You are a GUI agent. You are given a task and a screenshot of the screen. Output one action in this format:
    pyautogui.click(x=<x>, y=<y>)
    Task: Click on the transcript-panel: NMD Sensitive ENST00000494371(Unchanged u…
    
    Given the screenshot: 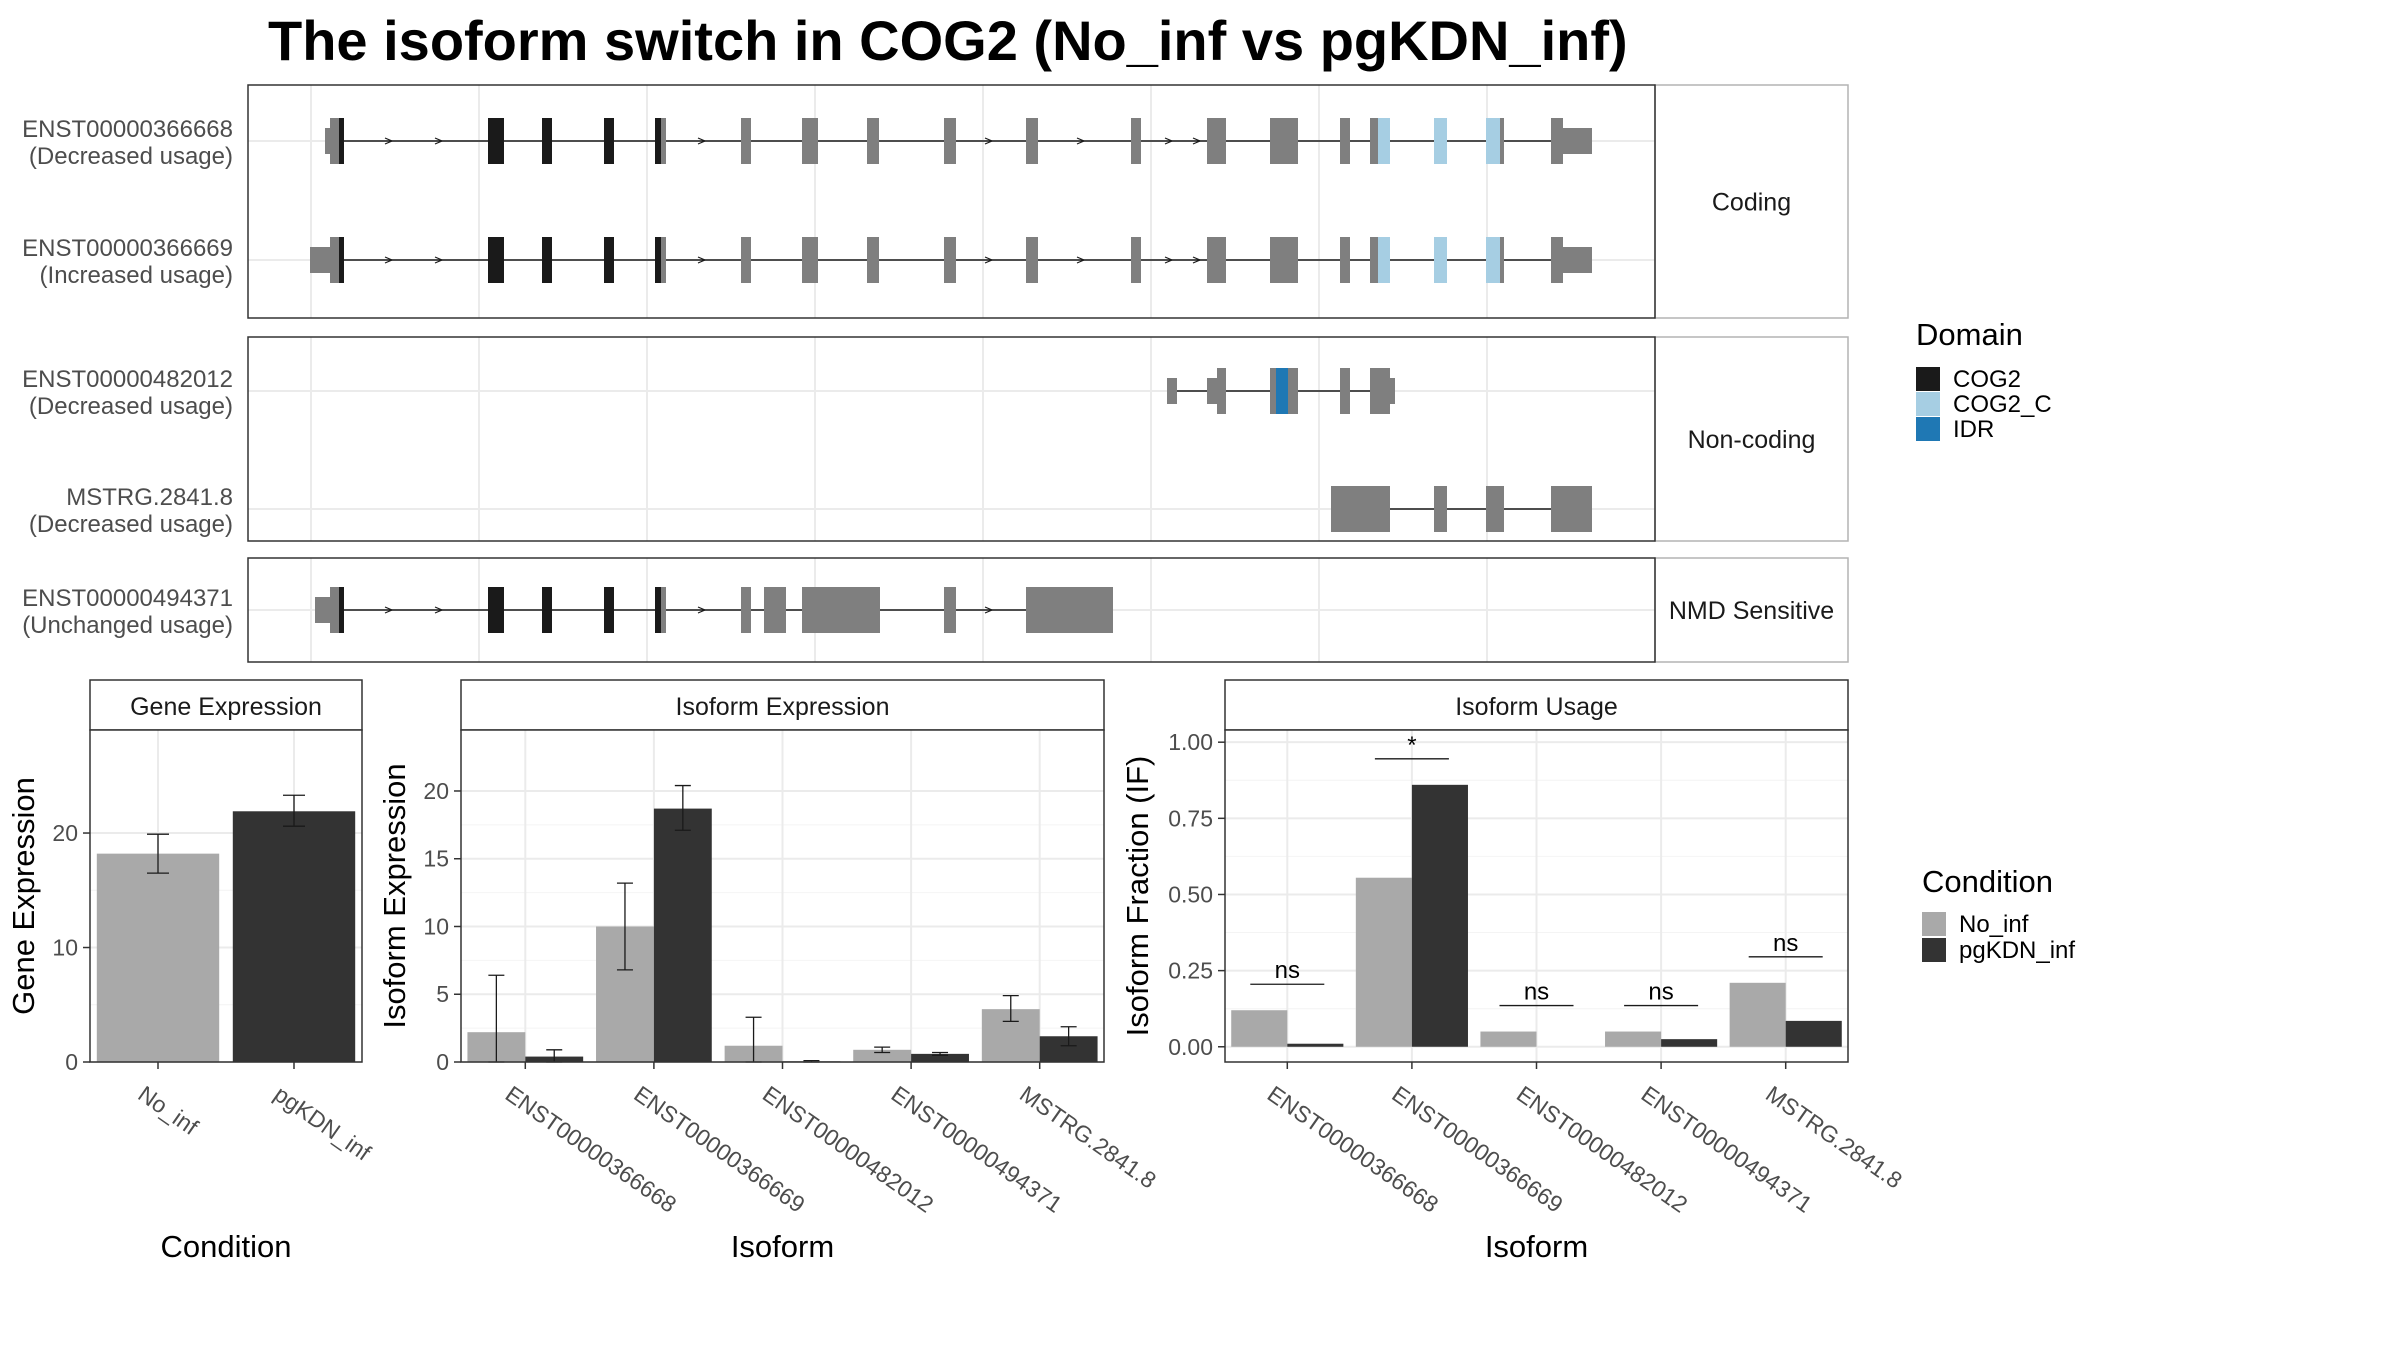 What is the action you would take?
    pyautogui.click(x=935, y=610)
    